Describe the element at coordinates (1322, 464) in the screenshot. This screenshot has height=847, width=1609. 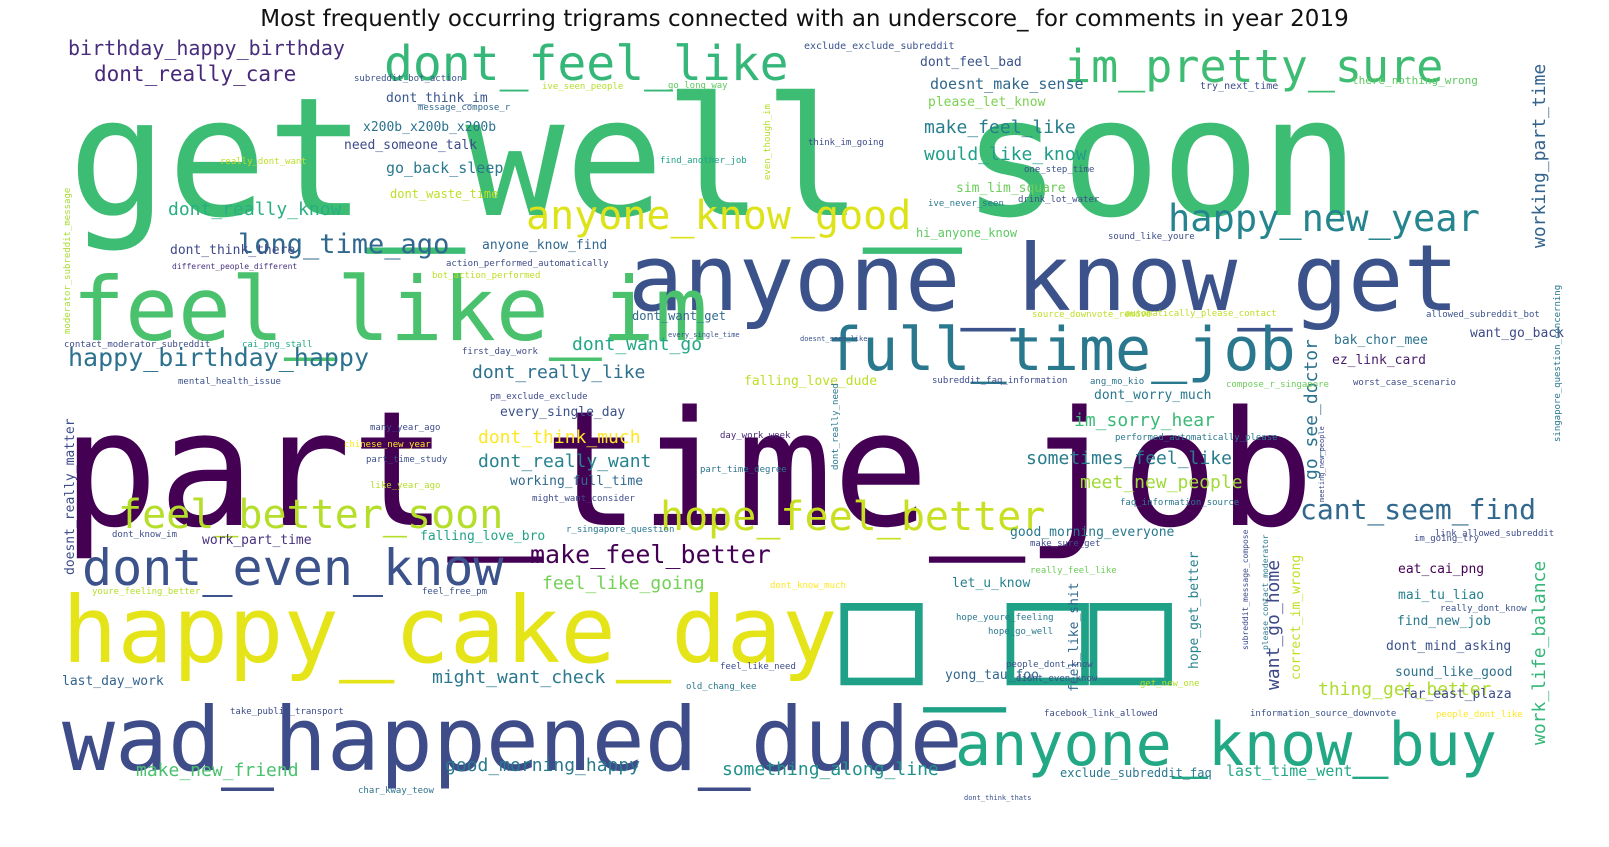
I see `word-meeting-new-people: meeting_new_people` at that location.